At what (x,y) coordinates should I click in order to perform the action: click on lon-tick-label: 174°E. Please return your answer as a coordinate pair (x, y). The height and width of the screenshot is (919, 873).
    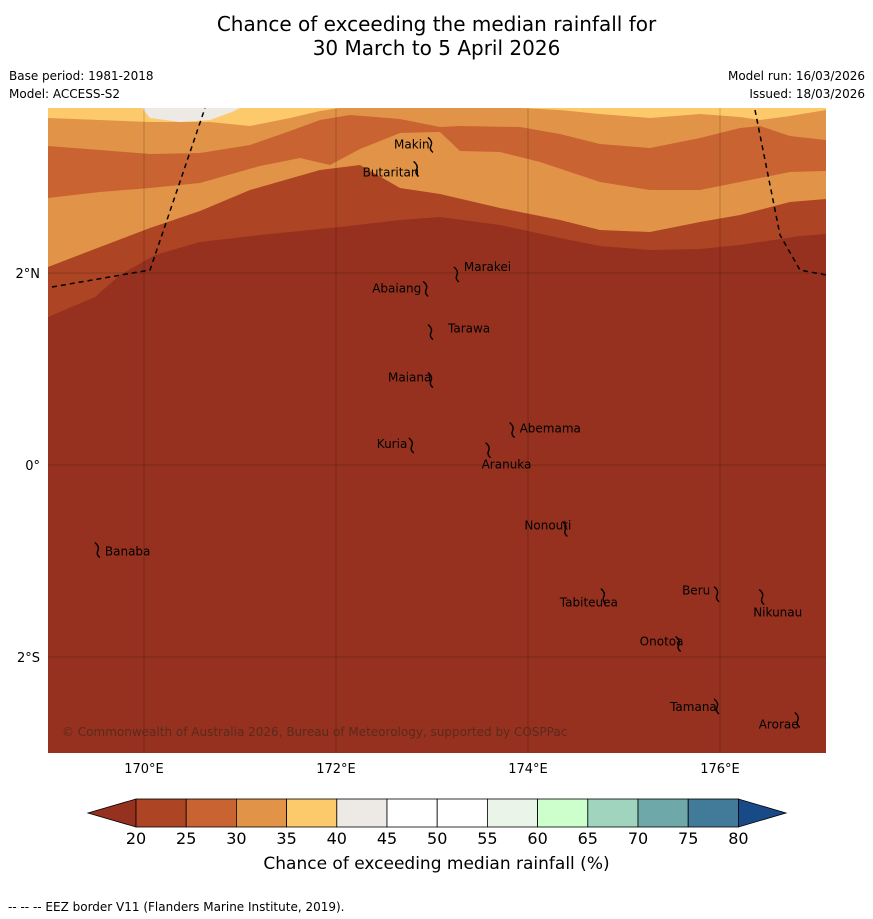
    Looking at the image, I should click on (528, 769).